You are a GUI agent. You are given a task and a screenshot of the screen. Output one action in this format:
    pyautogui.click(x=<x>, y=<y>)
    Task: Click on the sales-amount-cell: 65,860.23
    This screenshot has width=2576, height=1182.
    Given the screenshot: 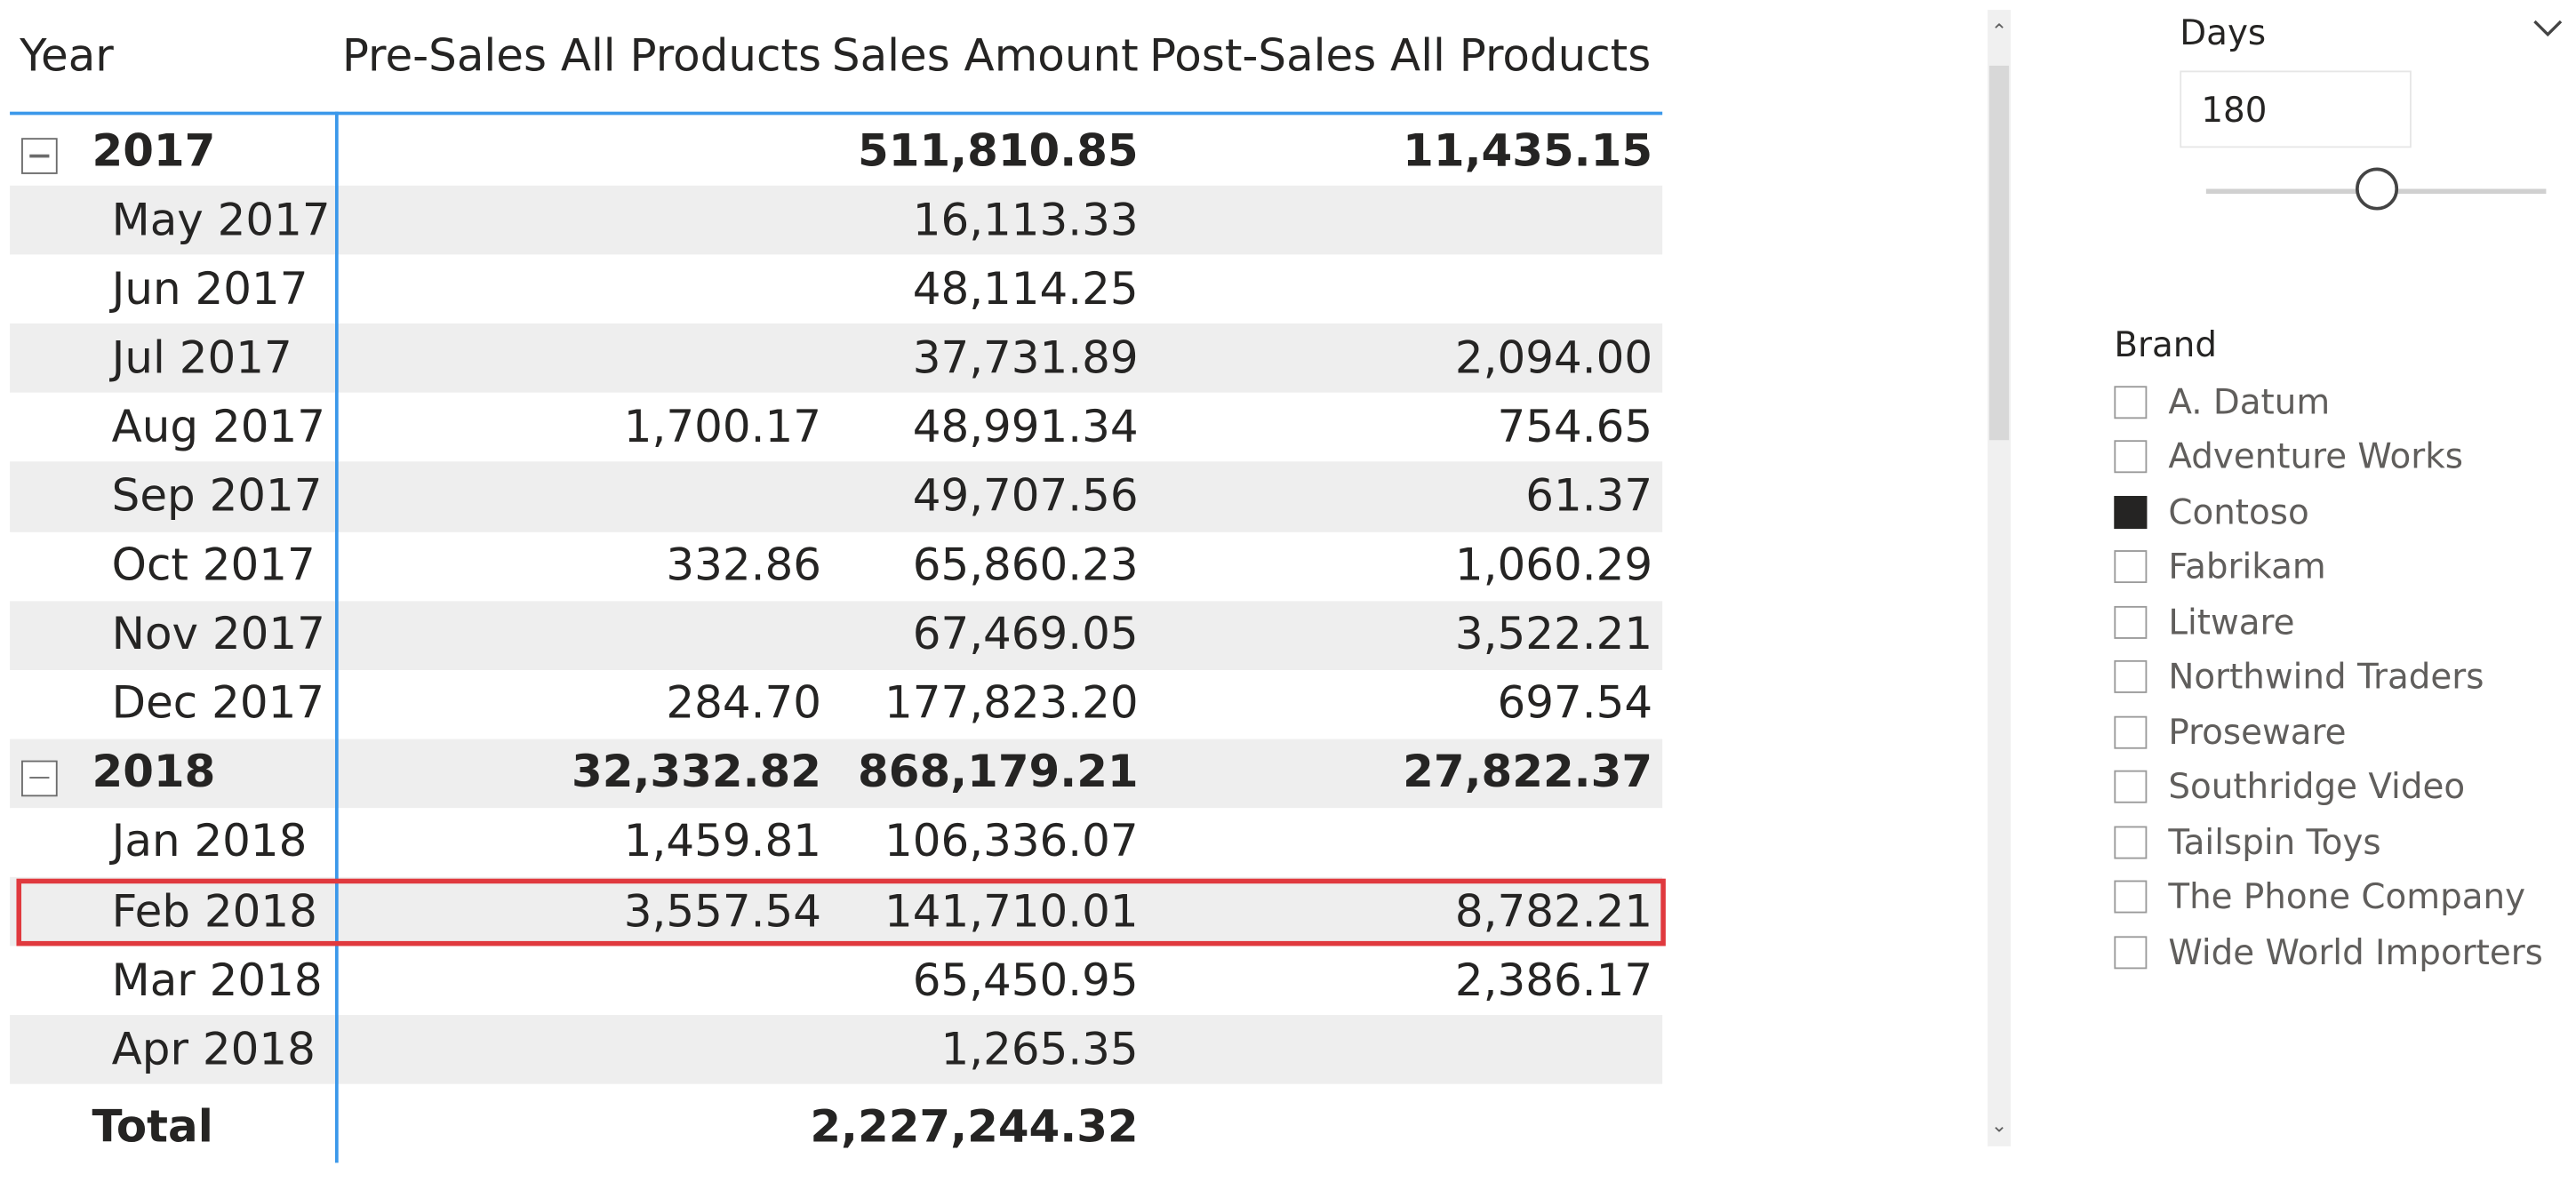 What is the action you would take?
    pyautogui.click(x=1025, y=566)
    